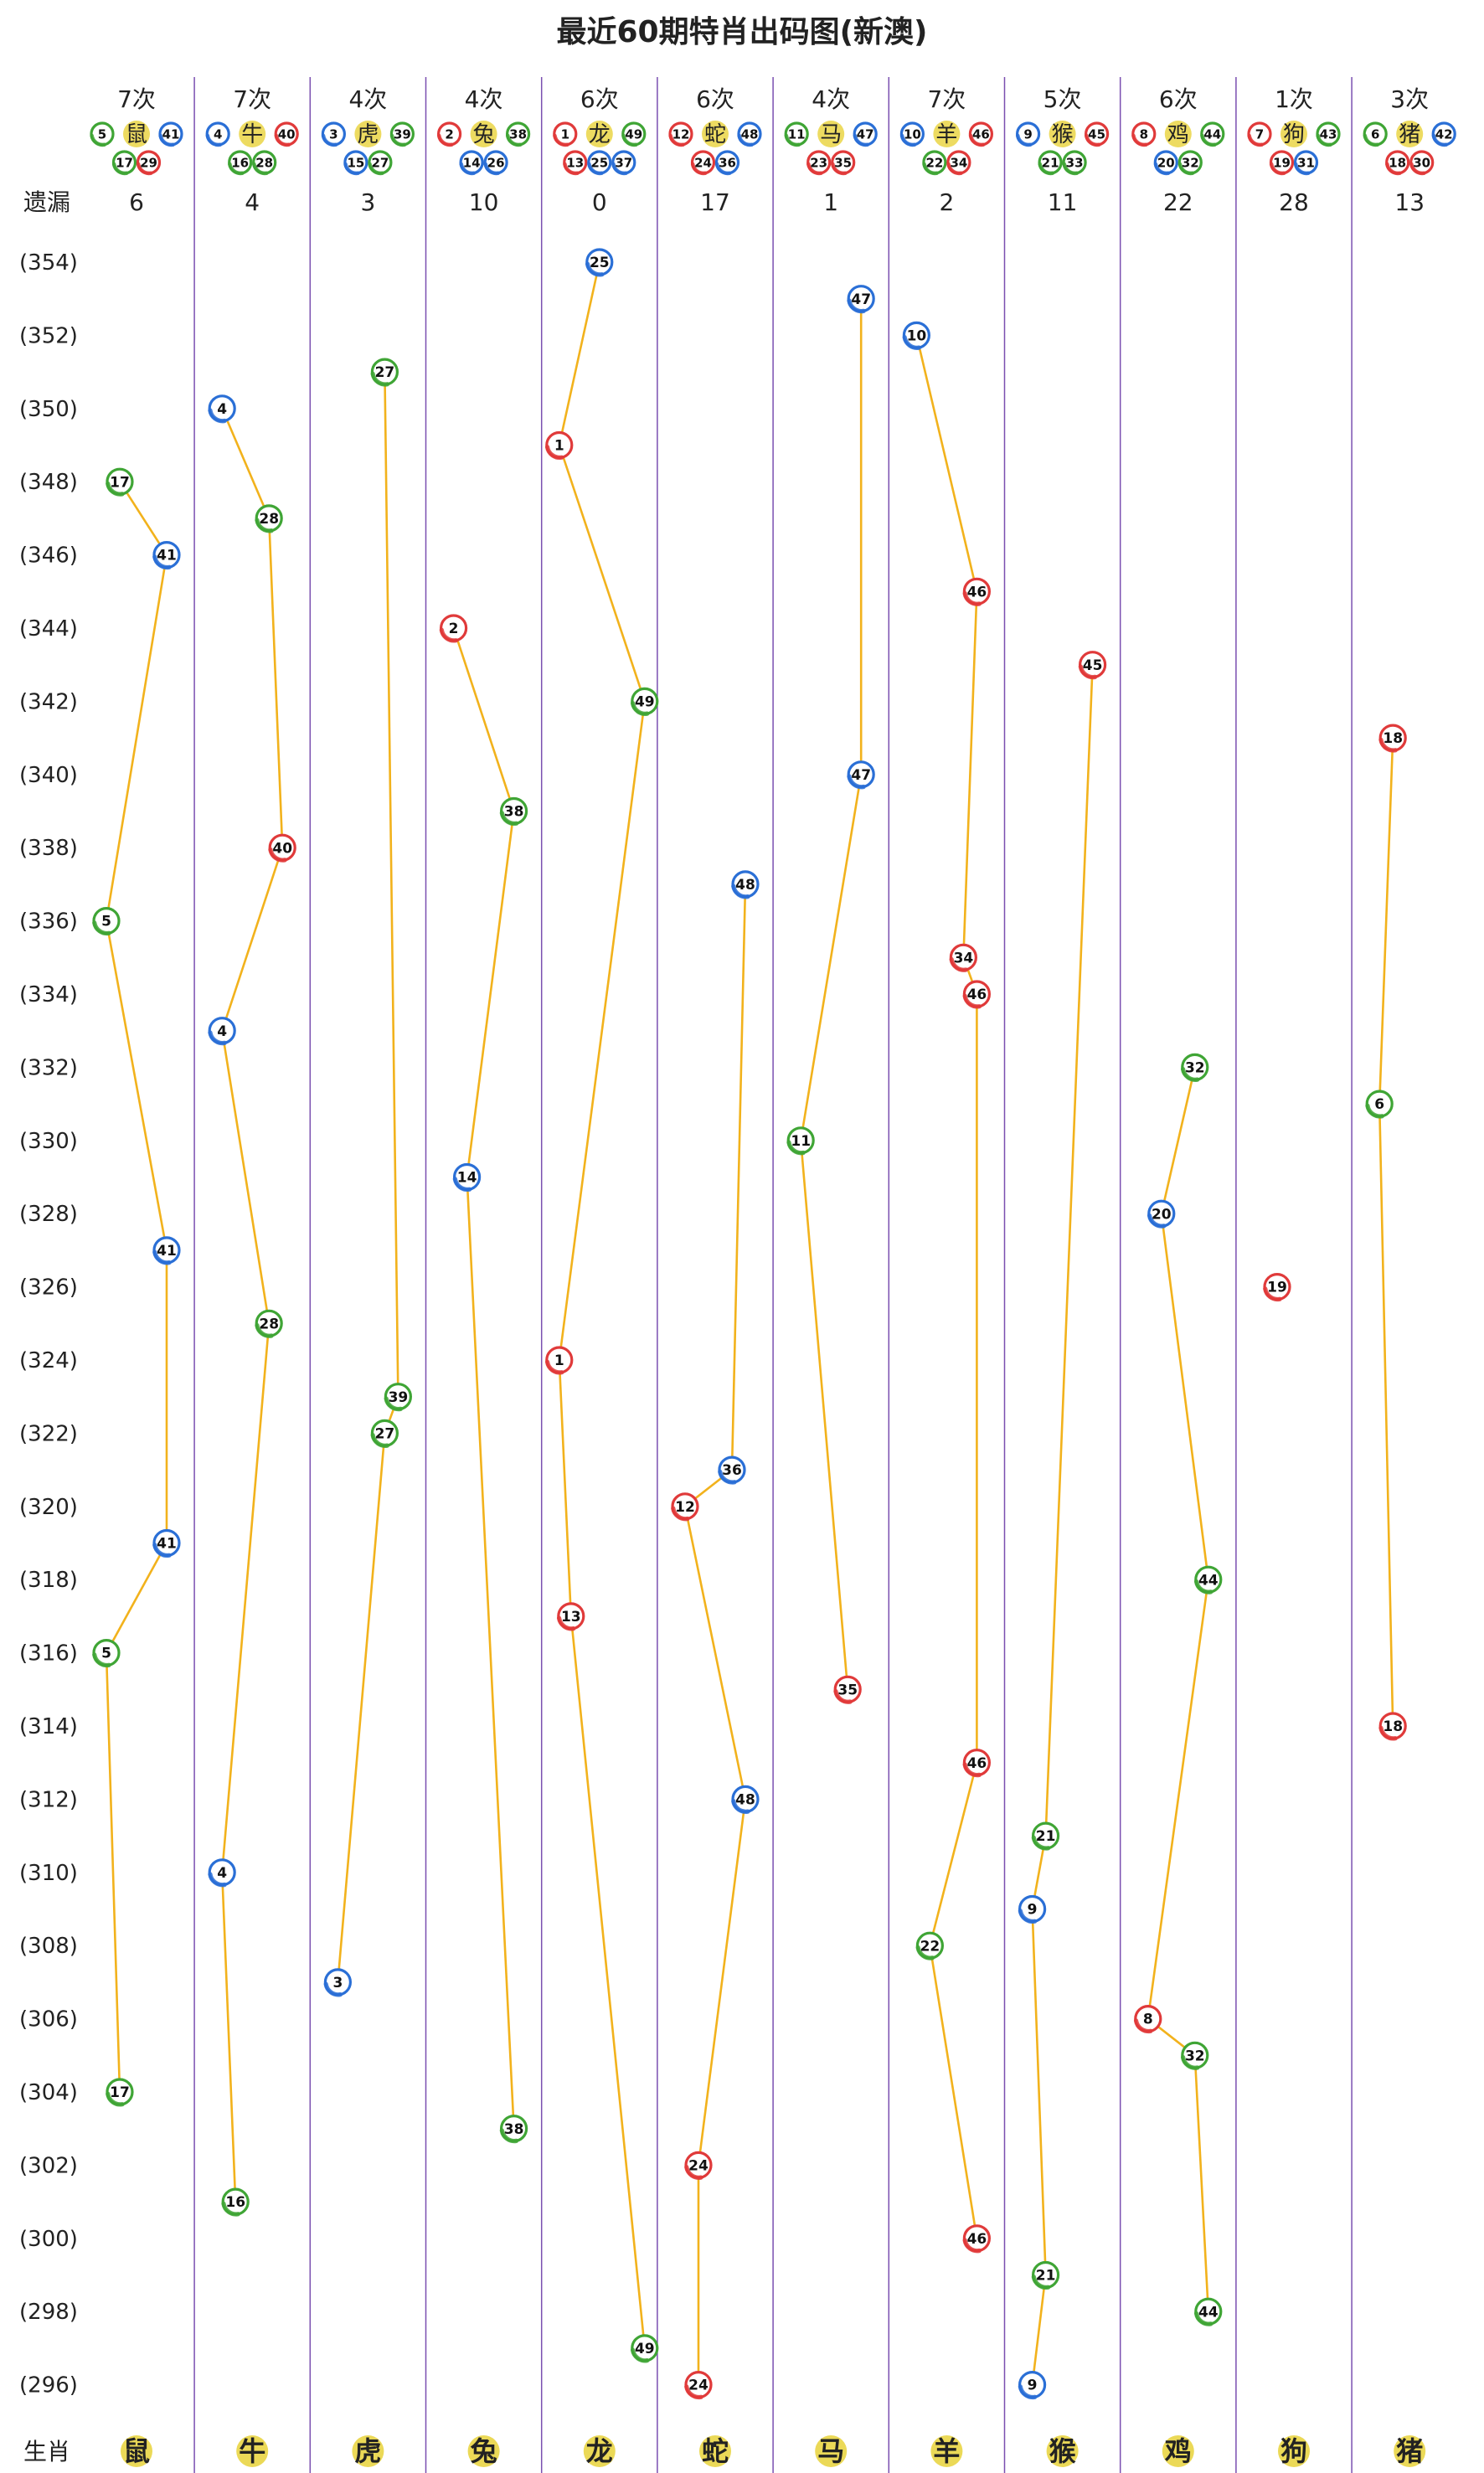 The width and height of the screenshot is (1484, 2473). Describe the element at coordinates (1144, 134) in the screenshot. I see `header-number-ball: 8` at that location.